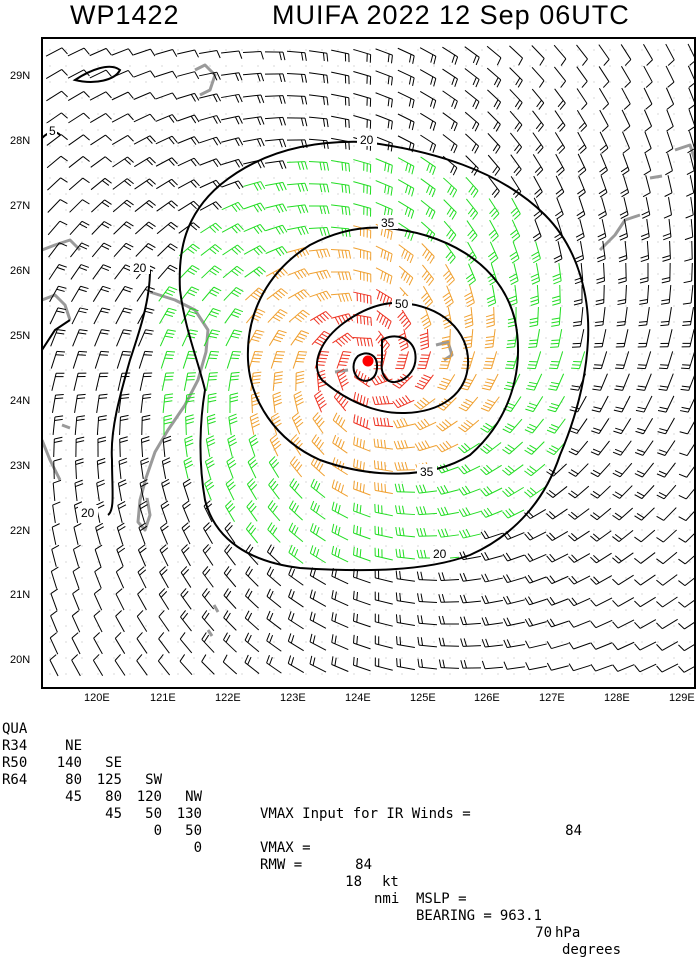  I want to click on storm-center-icon, so click(368, 361).